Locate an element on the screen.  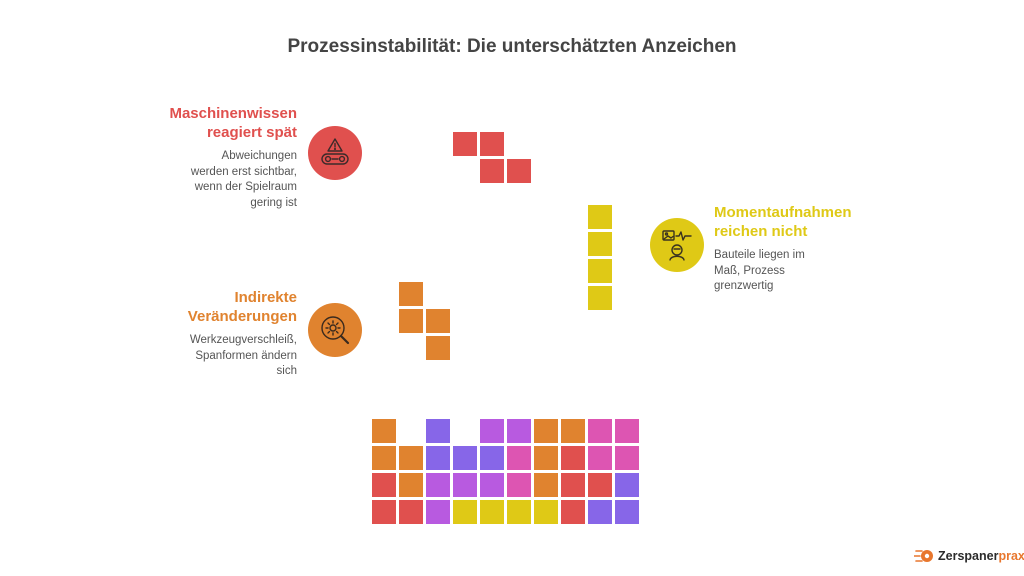
brand-logo: Zerspanerpraxis is located at coordinates (969, 556).